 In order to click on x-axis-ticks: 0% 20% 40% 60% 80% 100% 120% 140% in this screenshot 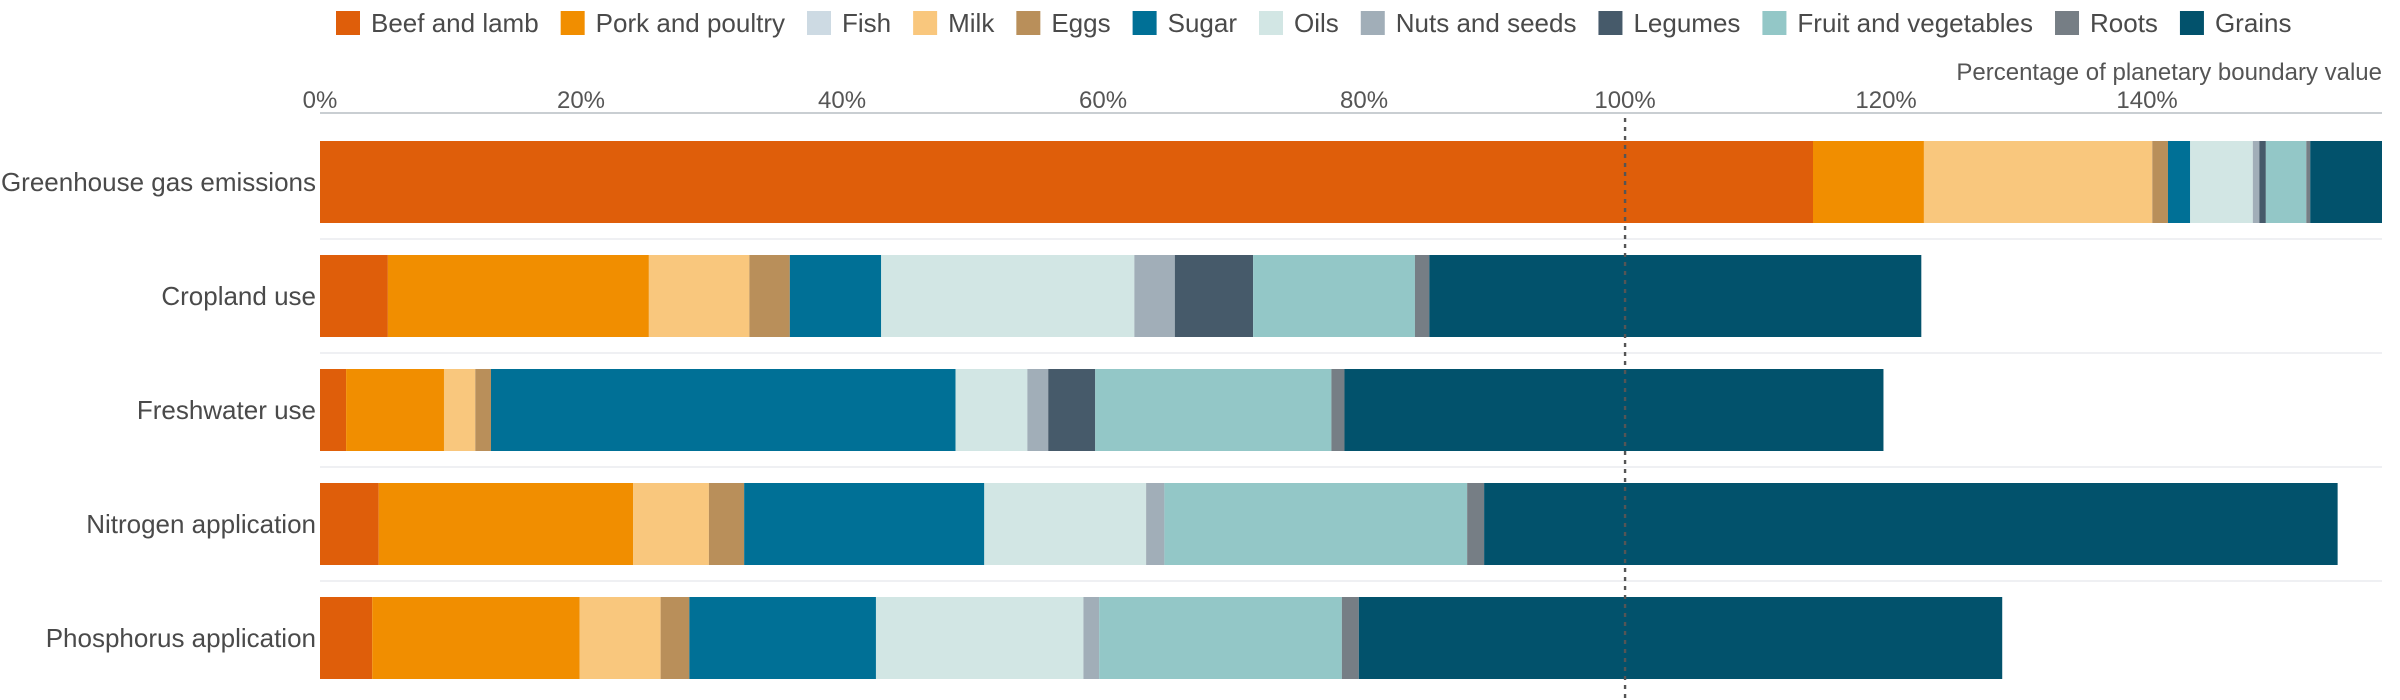, I will do `click(1240, 100)`.